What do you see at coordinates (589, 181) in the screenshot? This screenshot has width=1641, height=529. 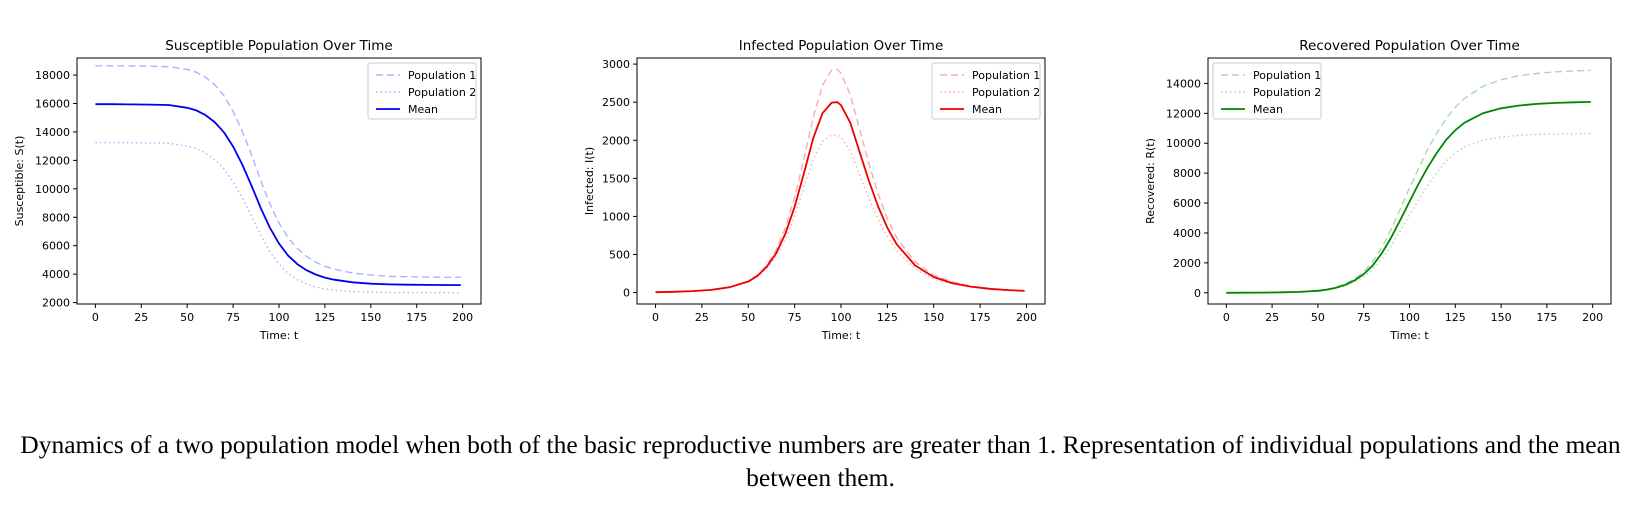 I see `y-axis-label: Infected: I(t)` at bounding box center [589, 181].